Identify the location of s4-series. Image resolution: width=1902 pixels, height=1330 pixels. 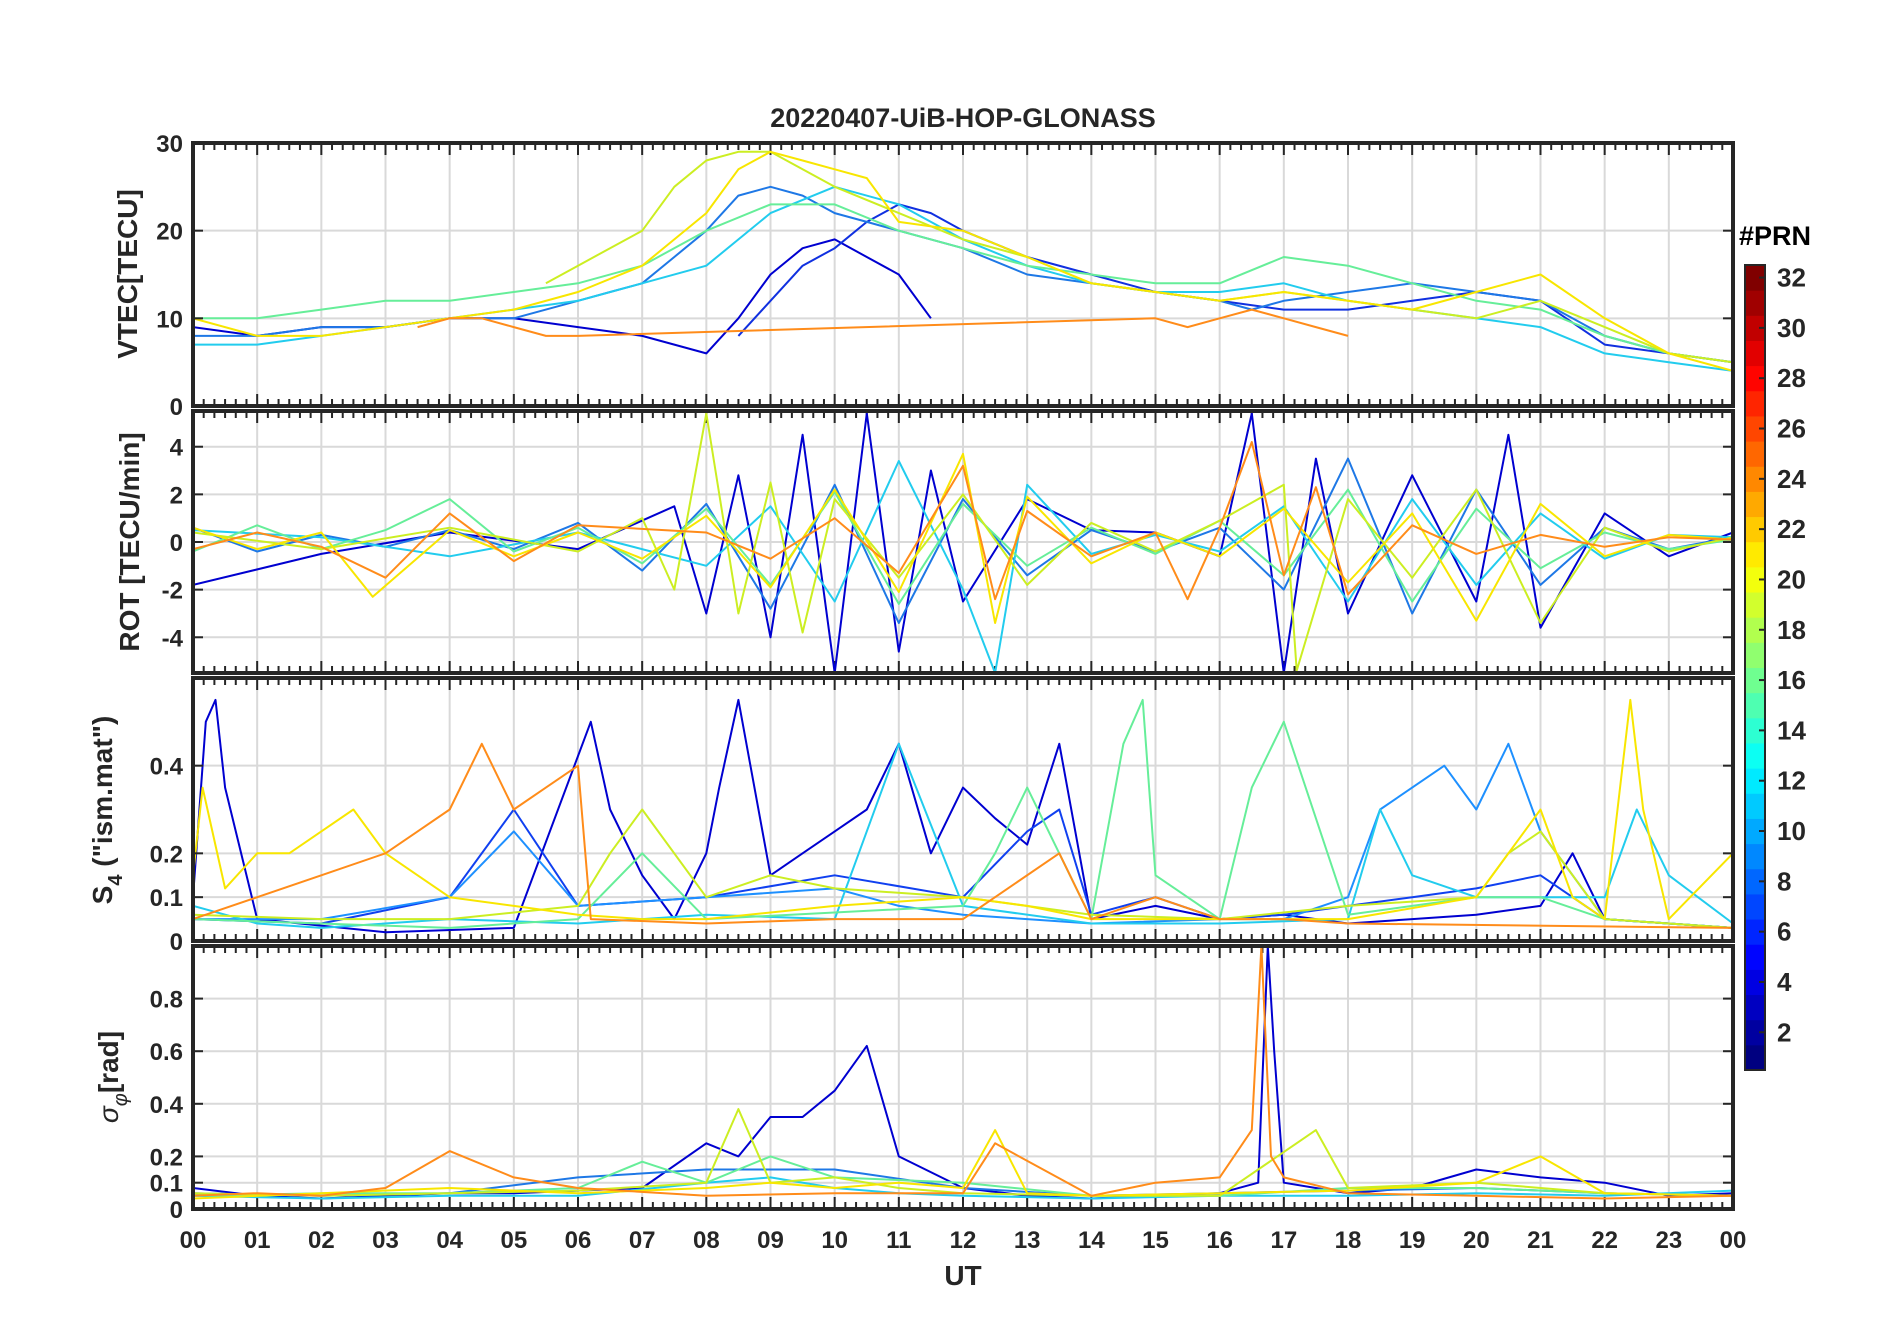
(963, 816).